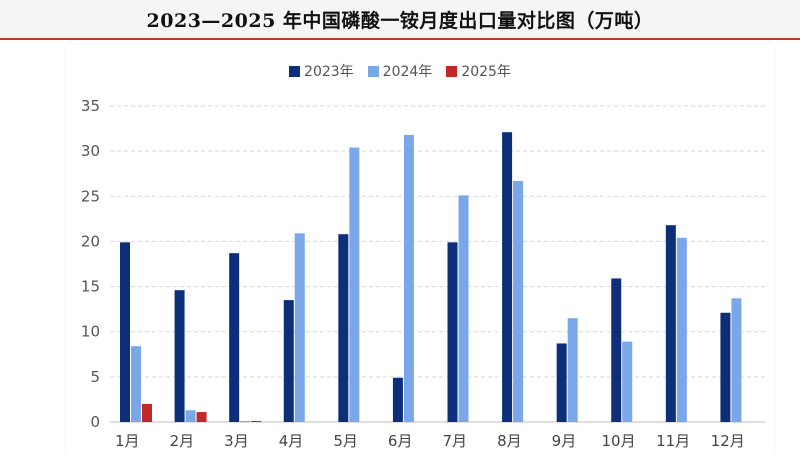 The image size is (800, 455). Describe the element at coordinates (90, 332) in the screenshot. I see `y-tick-label: 10` at that location.